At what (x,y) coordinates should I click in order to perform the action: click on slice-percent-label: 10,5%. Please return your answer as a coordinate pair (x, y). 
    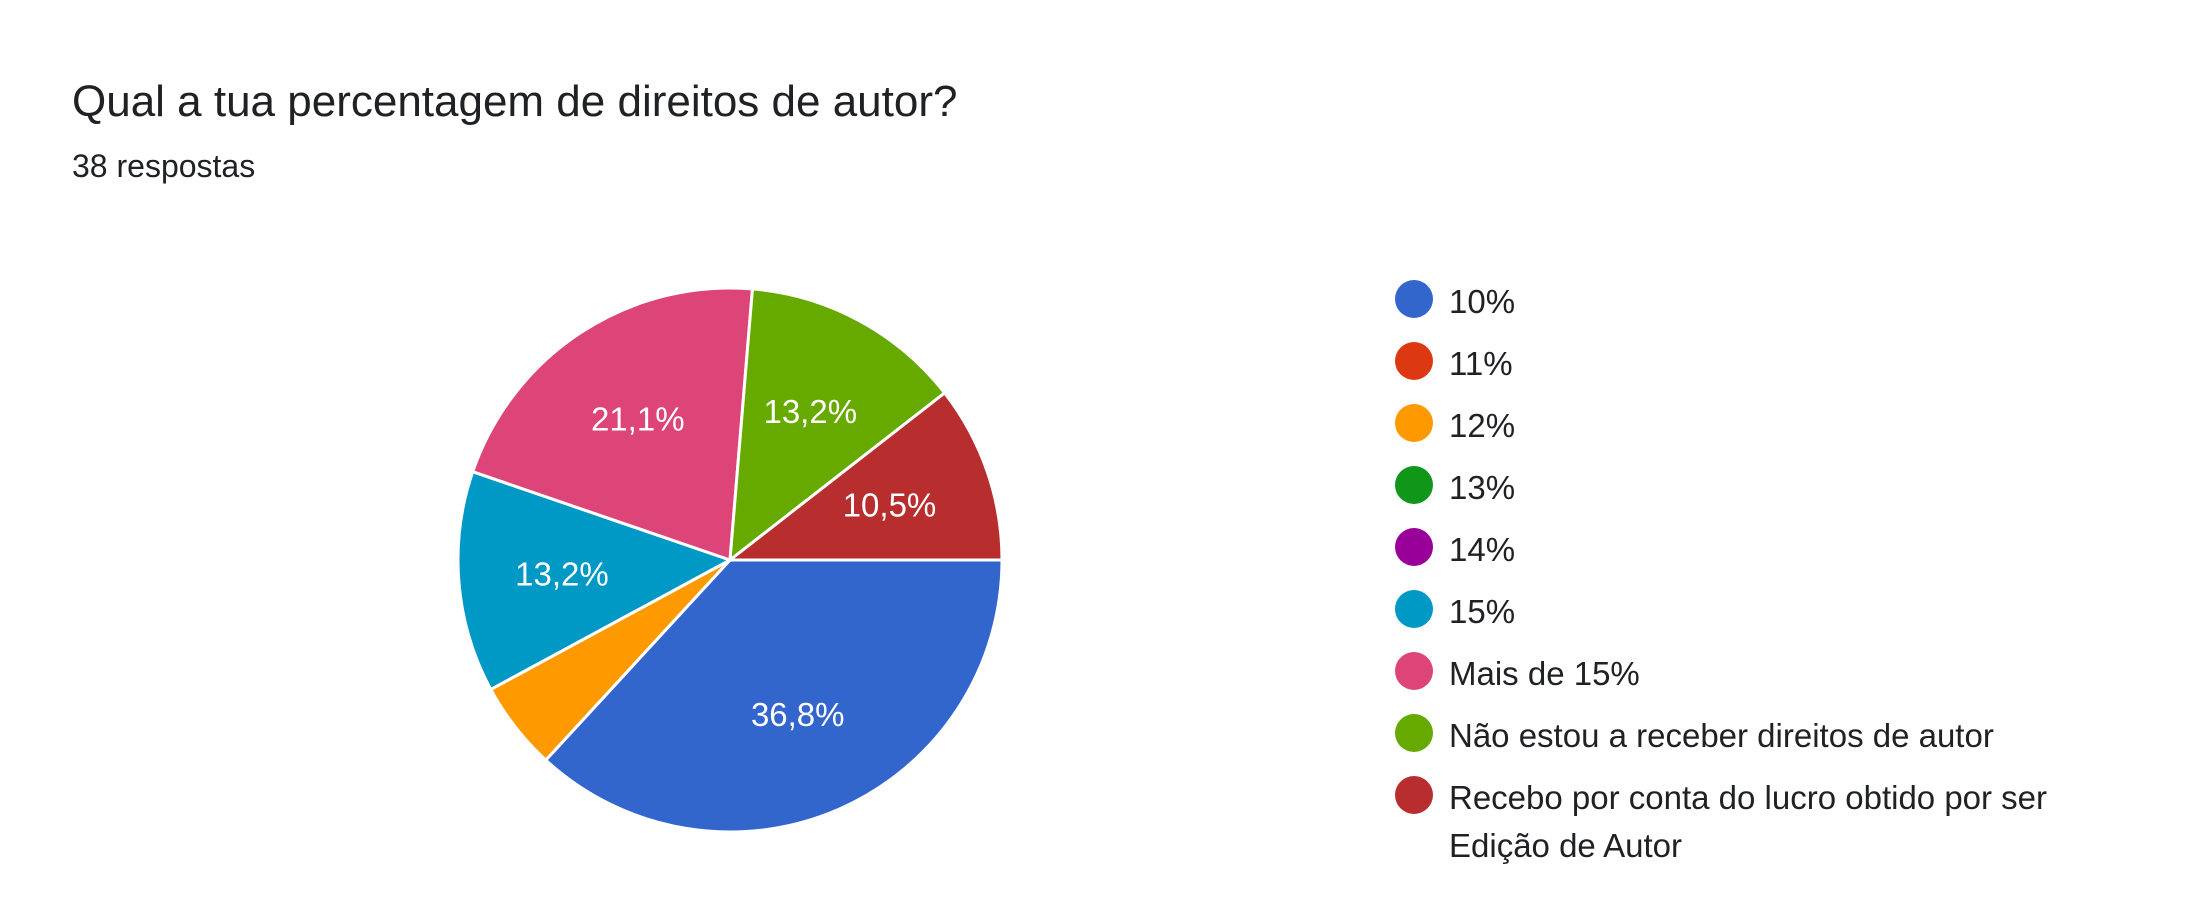
    Looking at the image, I should click on (890, 505).